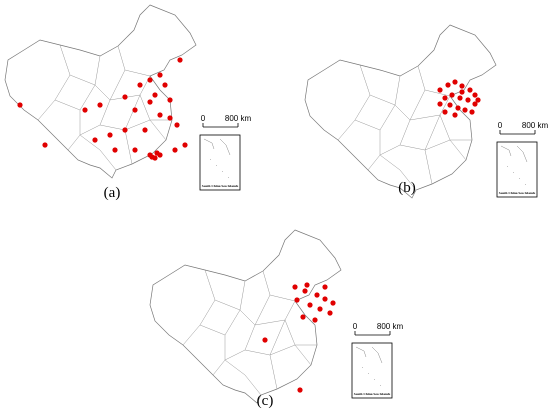  What do you see at coordinates (265, 401) in the screenshot?
I see `panel-label: (c)` at bounding box center [265, 401].